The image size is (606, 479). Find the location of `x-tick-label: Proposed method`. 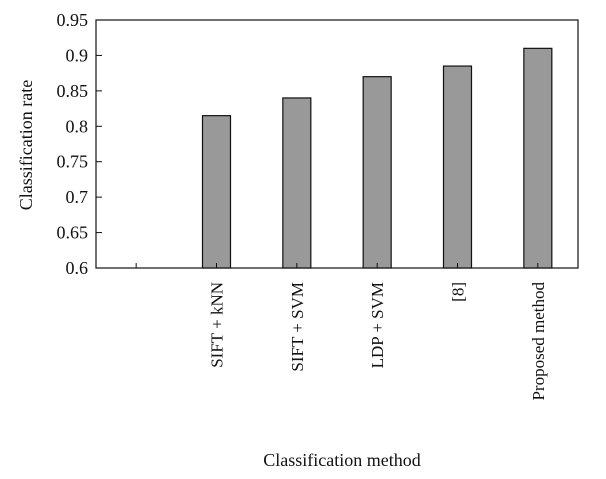

x-tick-label: Proposed method is located at coordinates (538, 341).